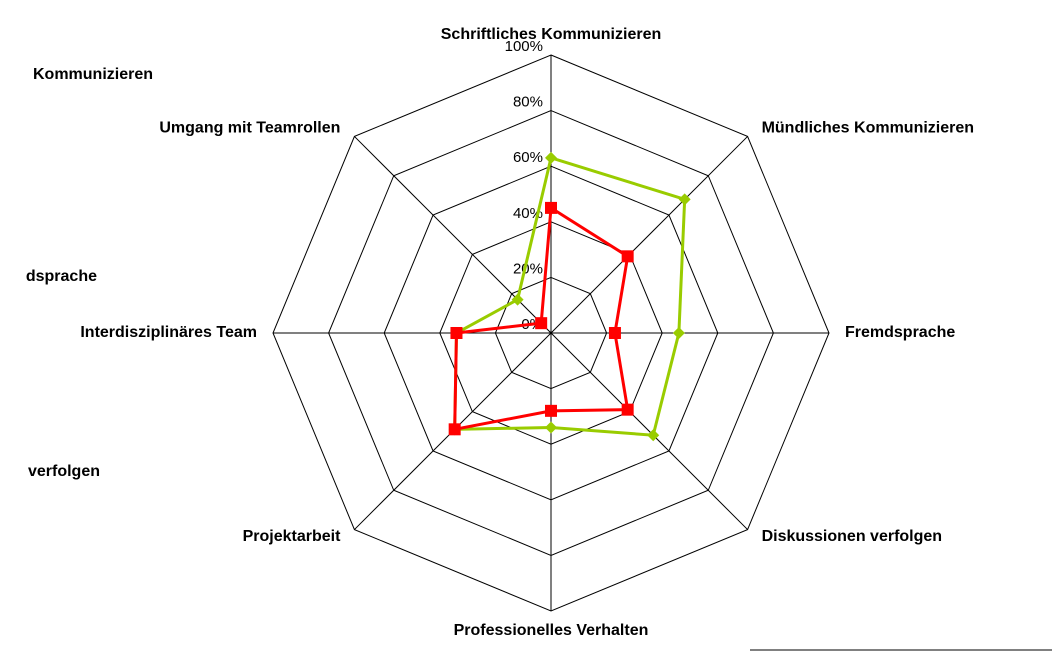  What do you see at coordinates (868, 128) in the screenshot?
I see `category-label: Mündliches Kommunizieren` at bounding box center [868, 128].